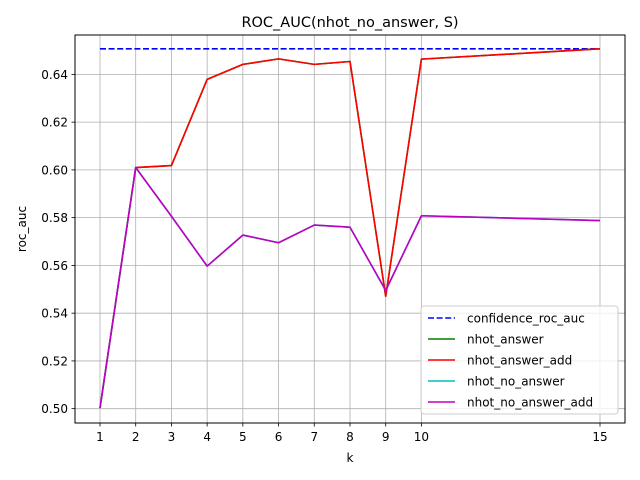 The height and width of the screenshot is (480, 640). What do you see at coordinates (207, 437) in the screenshot?
I see `x-tick-label: 4` at bounding box center [207, 437].